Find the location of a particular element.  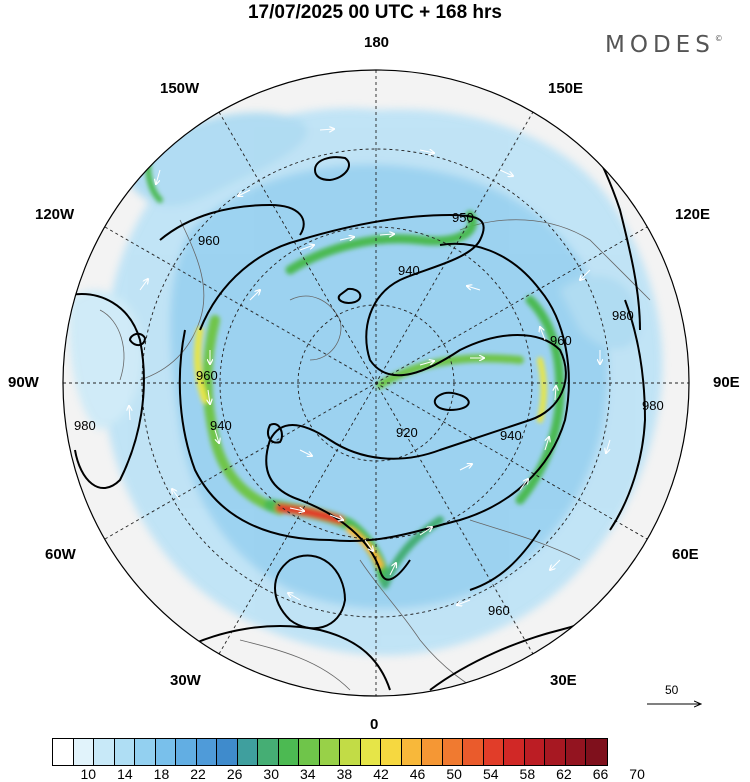

contour-label-980c: 980 is located at coordinates (85, 425).